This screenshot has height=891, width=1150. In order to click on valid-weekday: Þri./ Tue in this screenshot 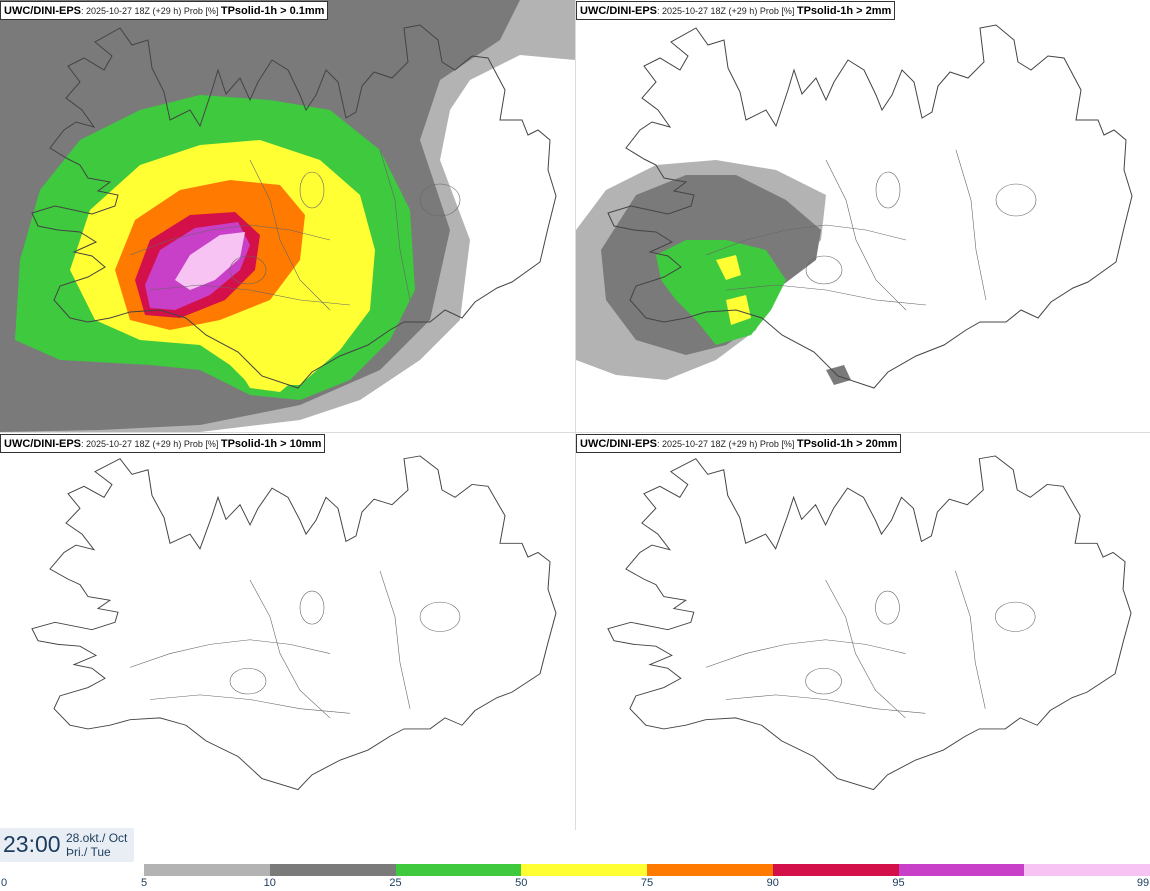, I will do `click(88, 852)`.